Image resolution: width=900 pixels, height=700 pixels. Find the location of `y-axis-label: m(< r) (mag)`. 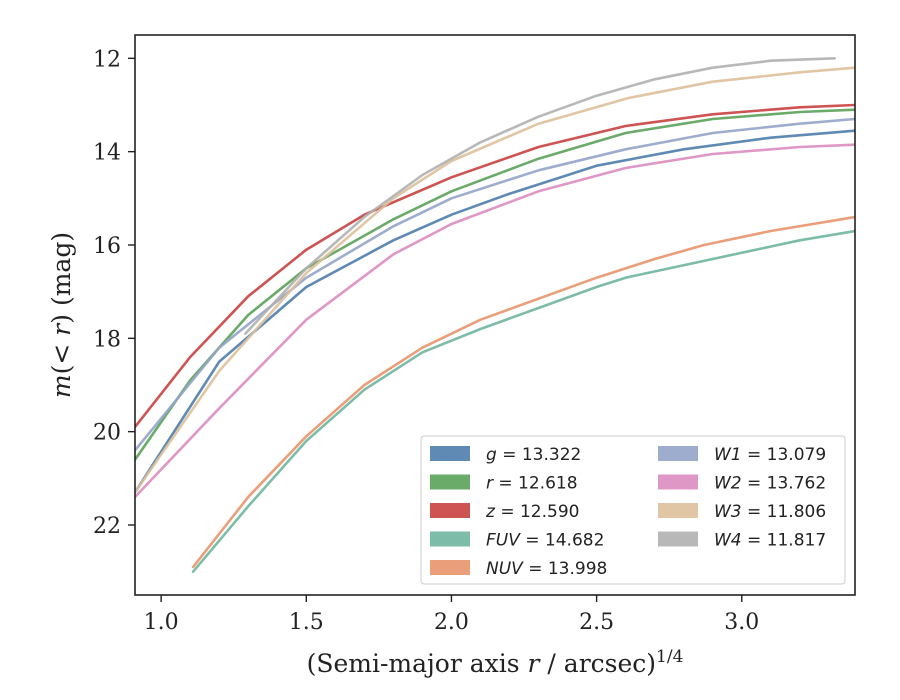

y-axis-label: m(< r) (mag) is located at coordinates (61, 315).